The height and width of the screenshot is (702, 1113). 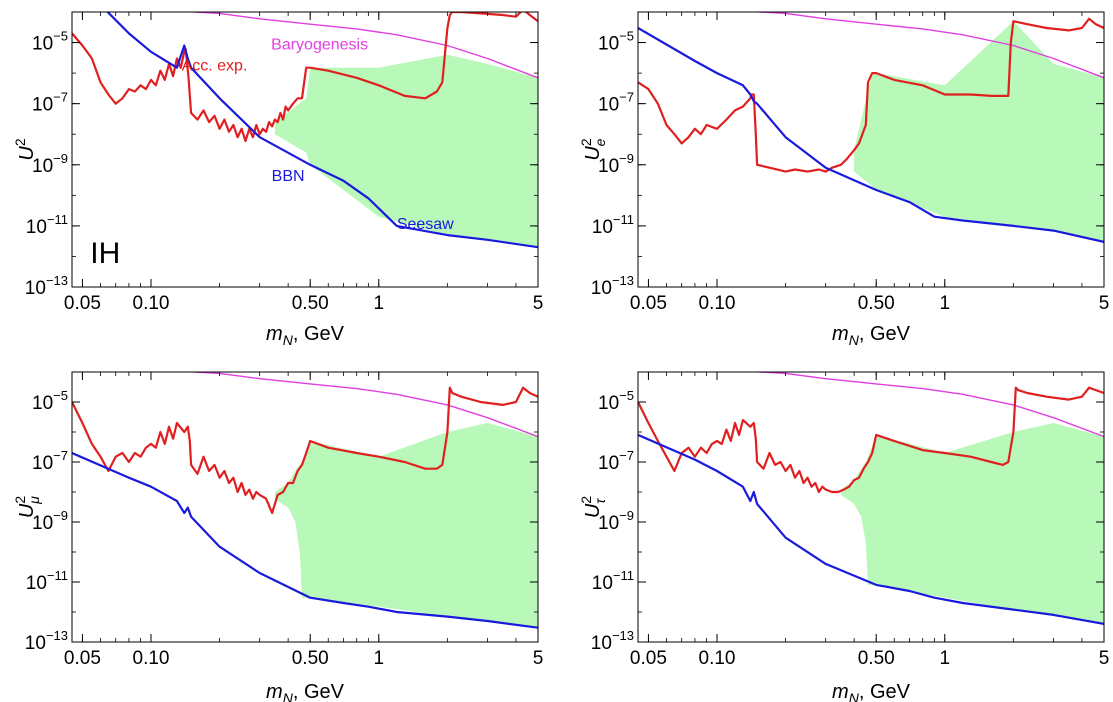 I want to click on y-axis-label: U2τ, so click(x=593, y=507).